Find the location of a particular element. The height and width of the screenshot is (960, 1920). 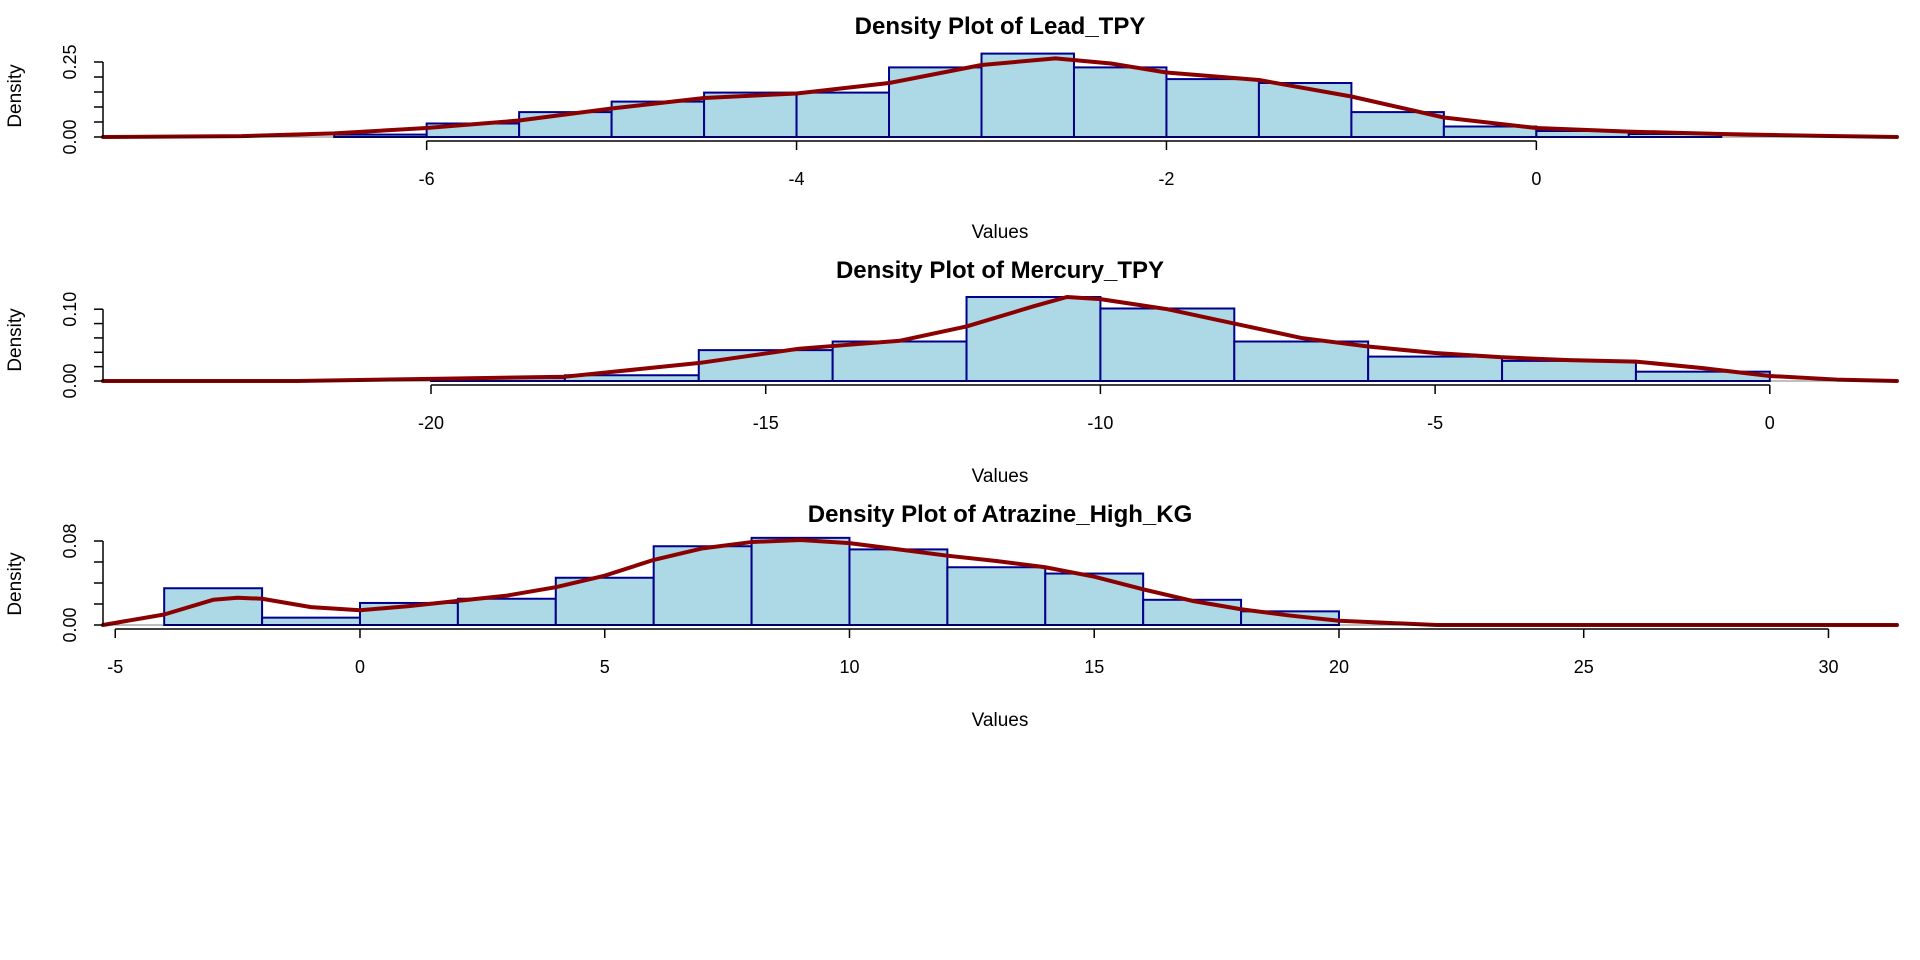

x-tick-label: -2 is located at coordinates (1166, 179).